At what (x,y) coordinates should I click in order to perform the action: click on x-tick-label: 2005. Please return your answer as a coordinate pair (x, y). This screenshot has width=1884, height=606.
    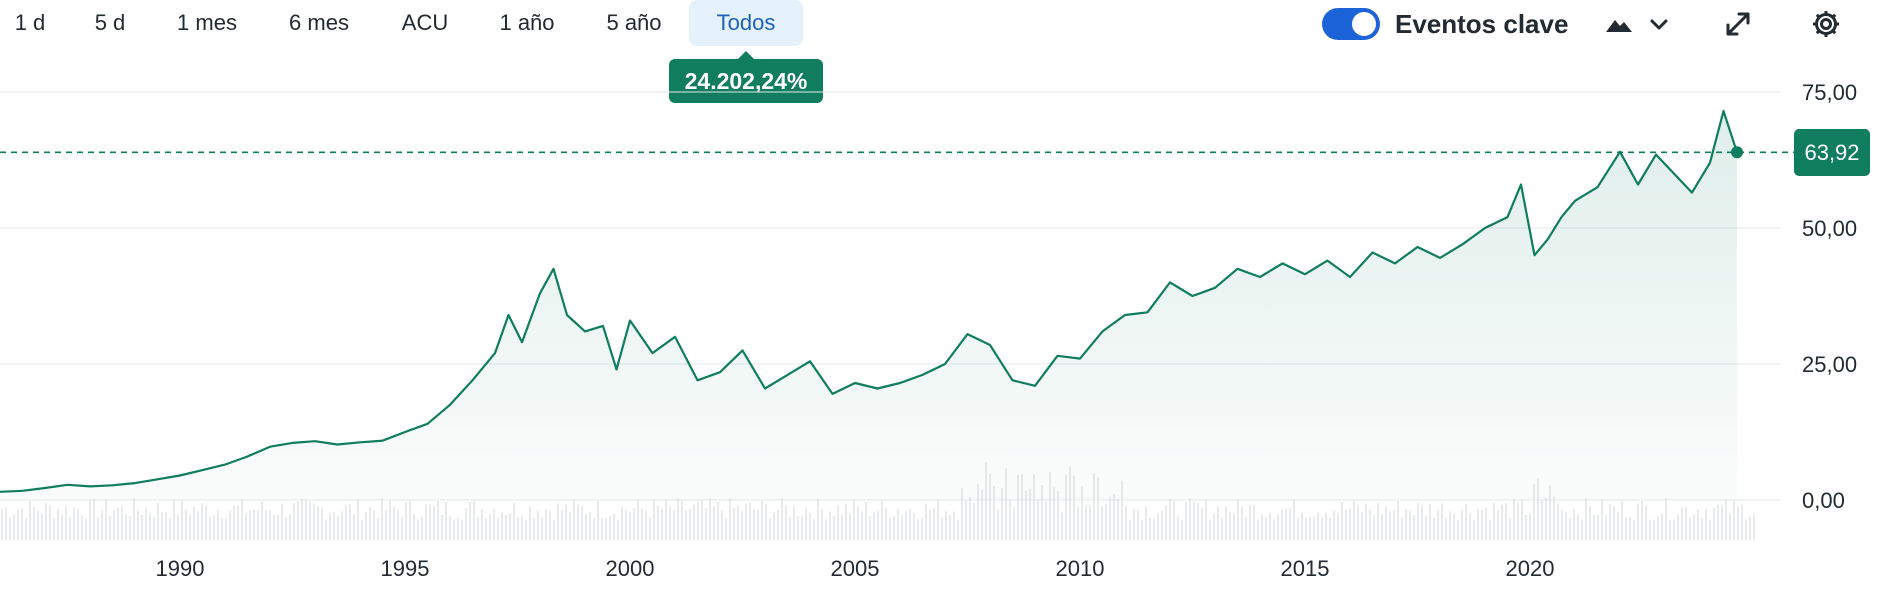
    Looking at the image, I should click on (855, 568).